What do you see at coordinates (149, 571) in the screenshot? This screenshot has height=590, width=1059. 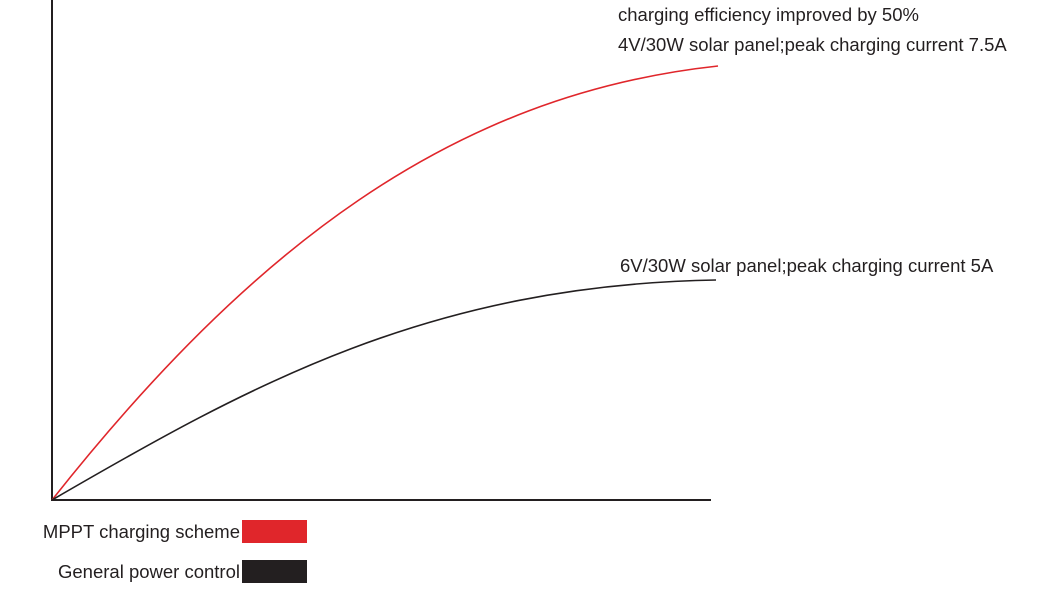 I see `legend-label: General power control` at bounding box center [149, 571].